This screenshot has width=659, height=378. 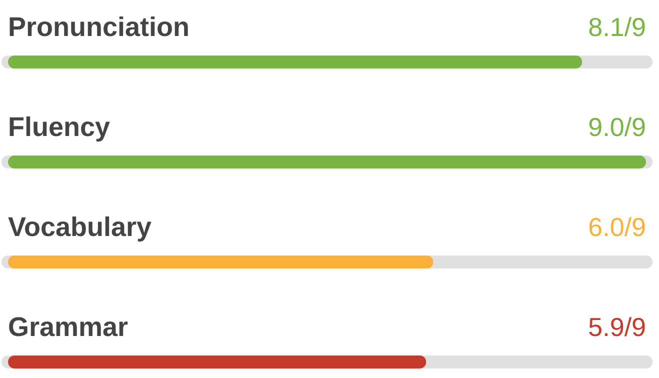 I want to click on data-label: 5.9/9, so click(x=617, y=327).